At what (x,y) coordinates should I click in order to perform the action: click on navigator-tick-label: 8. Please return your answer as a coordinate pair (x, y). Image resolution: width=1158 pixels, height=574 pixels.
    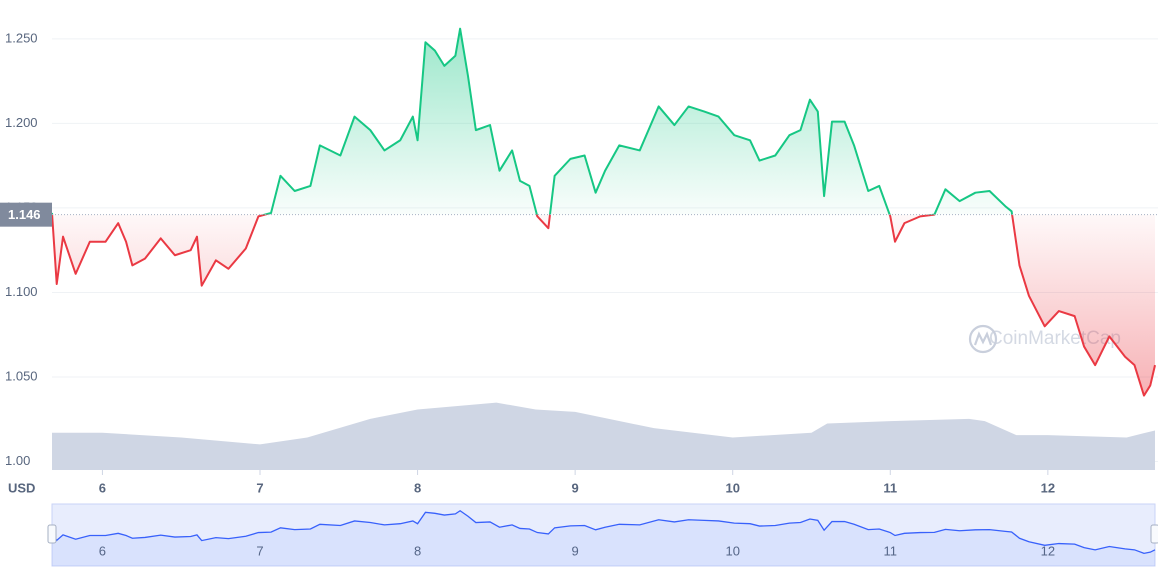
    Looking at the image, I should click on (417, 550).